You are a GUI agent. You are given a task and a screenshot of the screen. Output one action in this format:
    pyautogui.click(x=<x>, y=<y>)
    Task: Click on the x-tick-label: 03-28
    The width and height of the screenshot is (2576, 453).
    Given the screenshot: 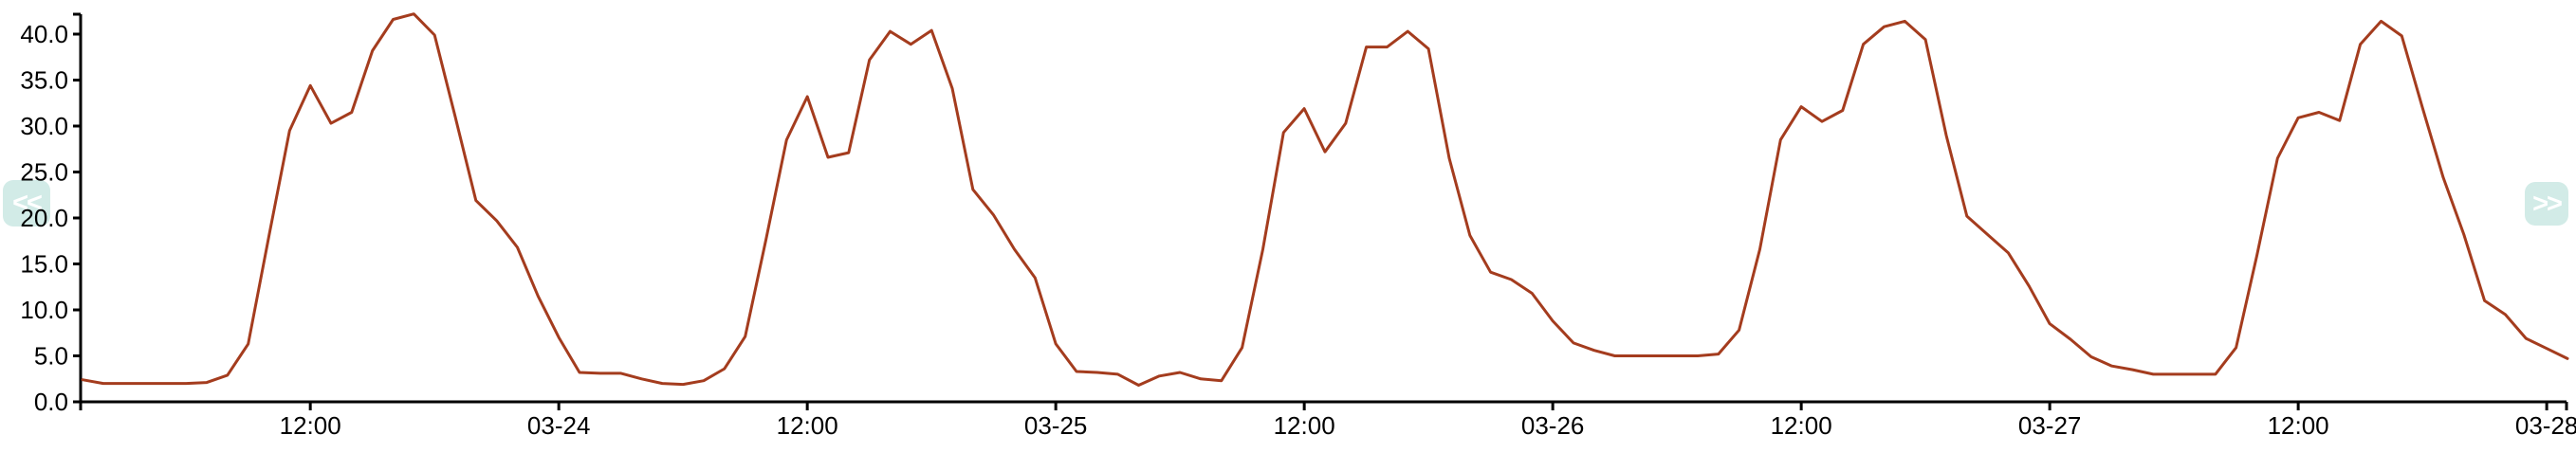 What is the action you would take?
    pyautogui.click(x=2545, y=425)
    